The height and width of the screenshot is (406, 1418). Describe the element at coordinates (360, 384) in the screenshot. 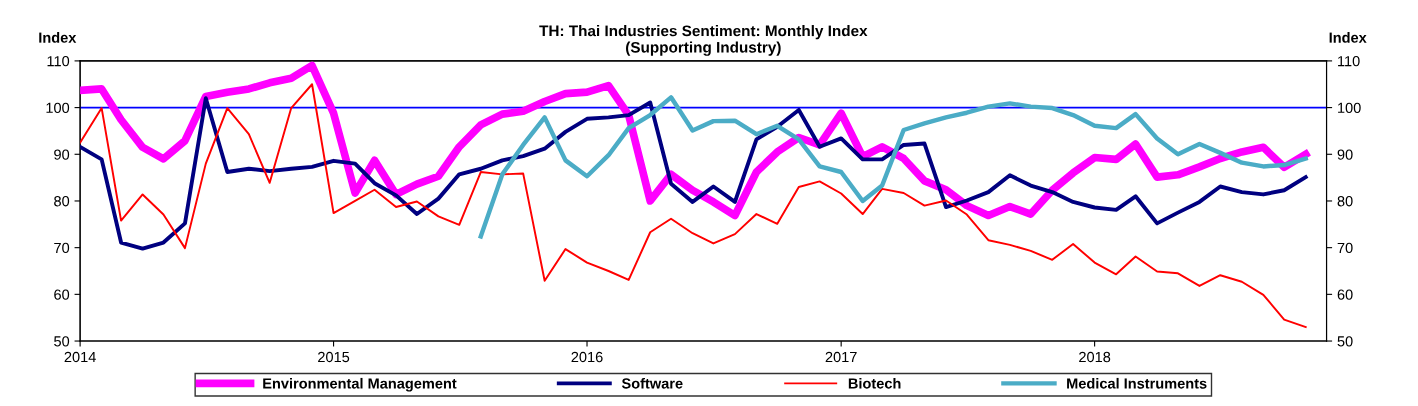

I see `legend-label: Environmental Management` at that location.